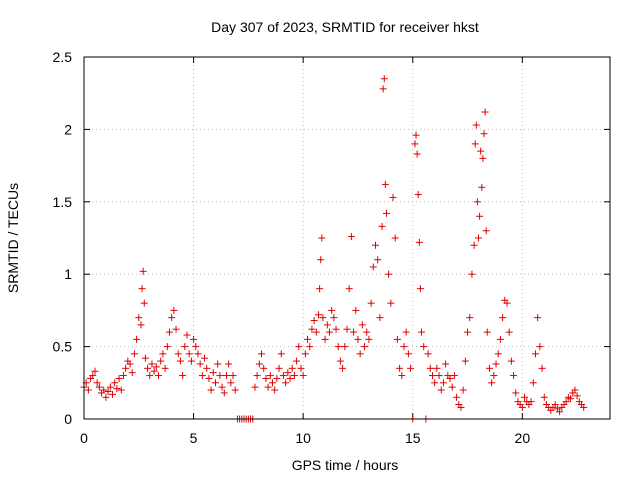 The width and height of the screenshot is (640, 480). I want to click on x-axis-label: GPS time / hours, so click(345, 465).